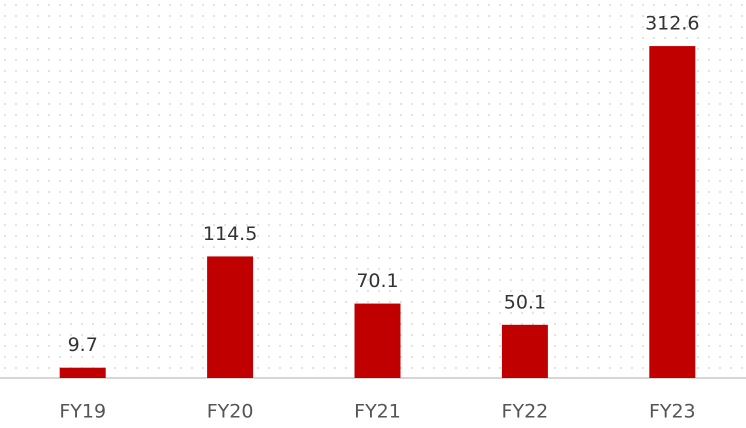  Describe the element at coordinates (82, 412) in the screenshot. I see `x-tick-label: FY19` at that location.